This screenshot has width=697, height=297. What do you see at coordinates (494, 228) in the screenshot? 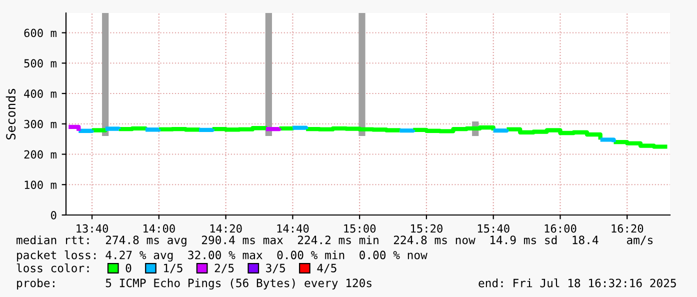
I see `x-tick-label: 15:40` at bounding box center [494, 228].